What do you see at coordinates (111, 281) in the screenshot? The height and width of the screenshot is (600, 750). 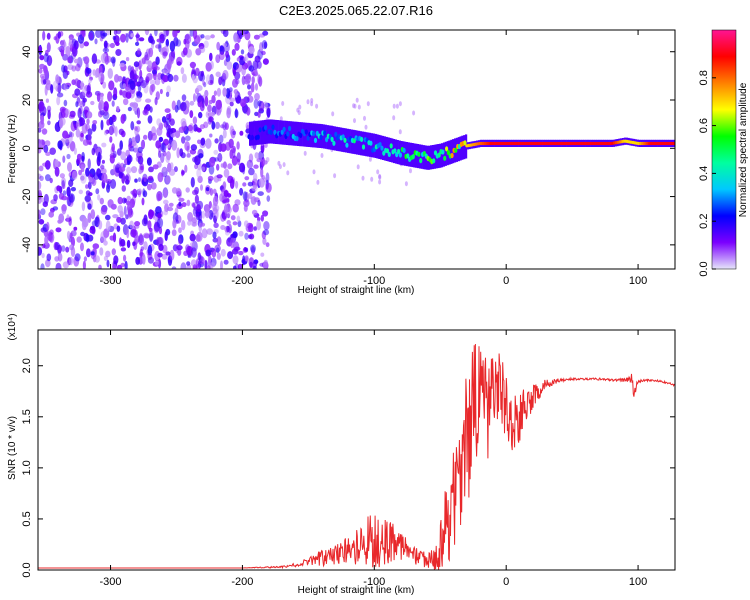 I see `spectrogram-x-tick-label: -300` at bounding box center [111, 281].